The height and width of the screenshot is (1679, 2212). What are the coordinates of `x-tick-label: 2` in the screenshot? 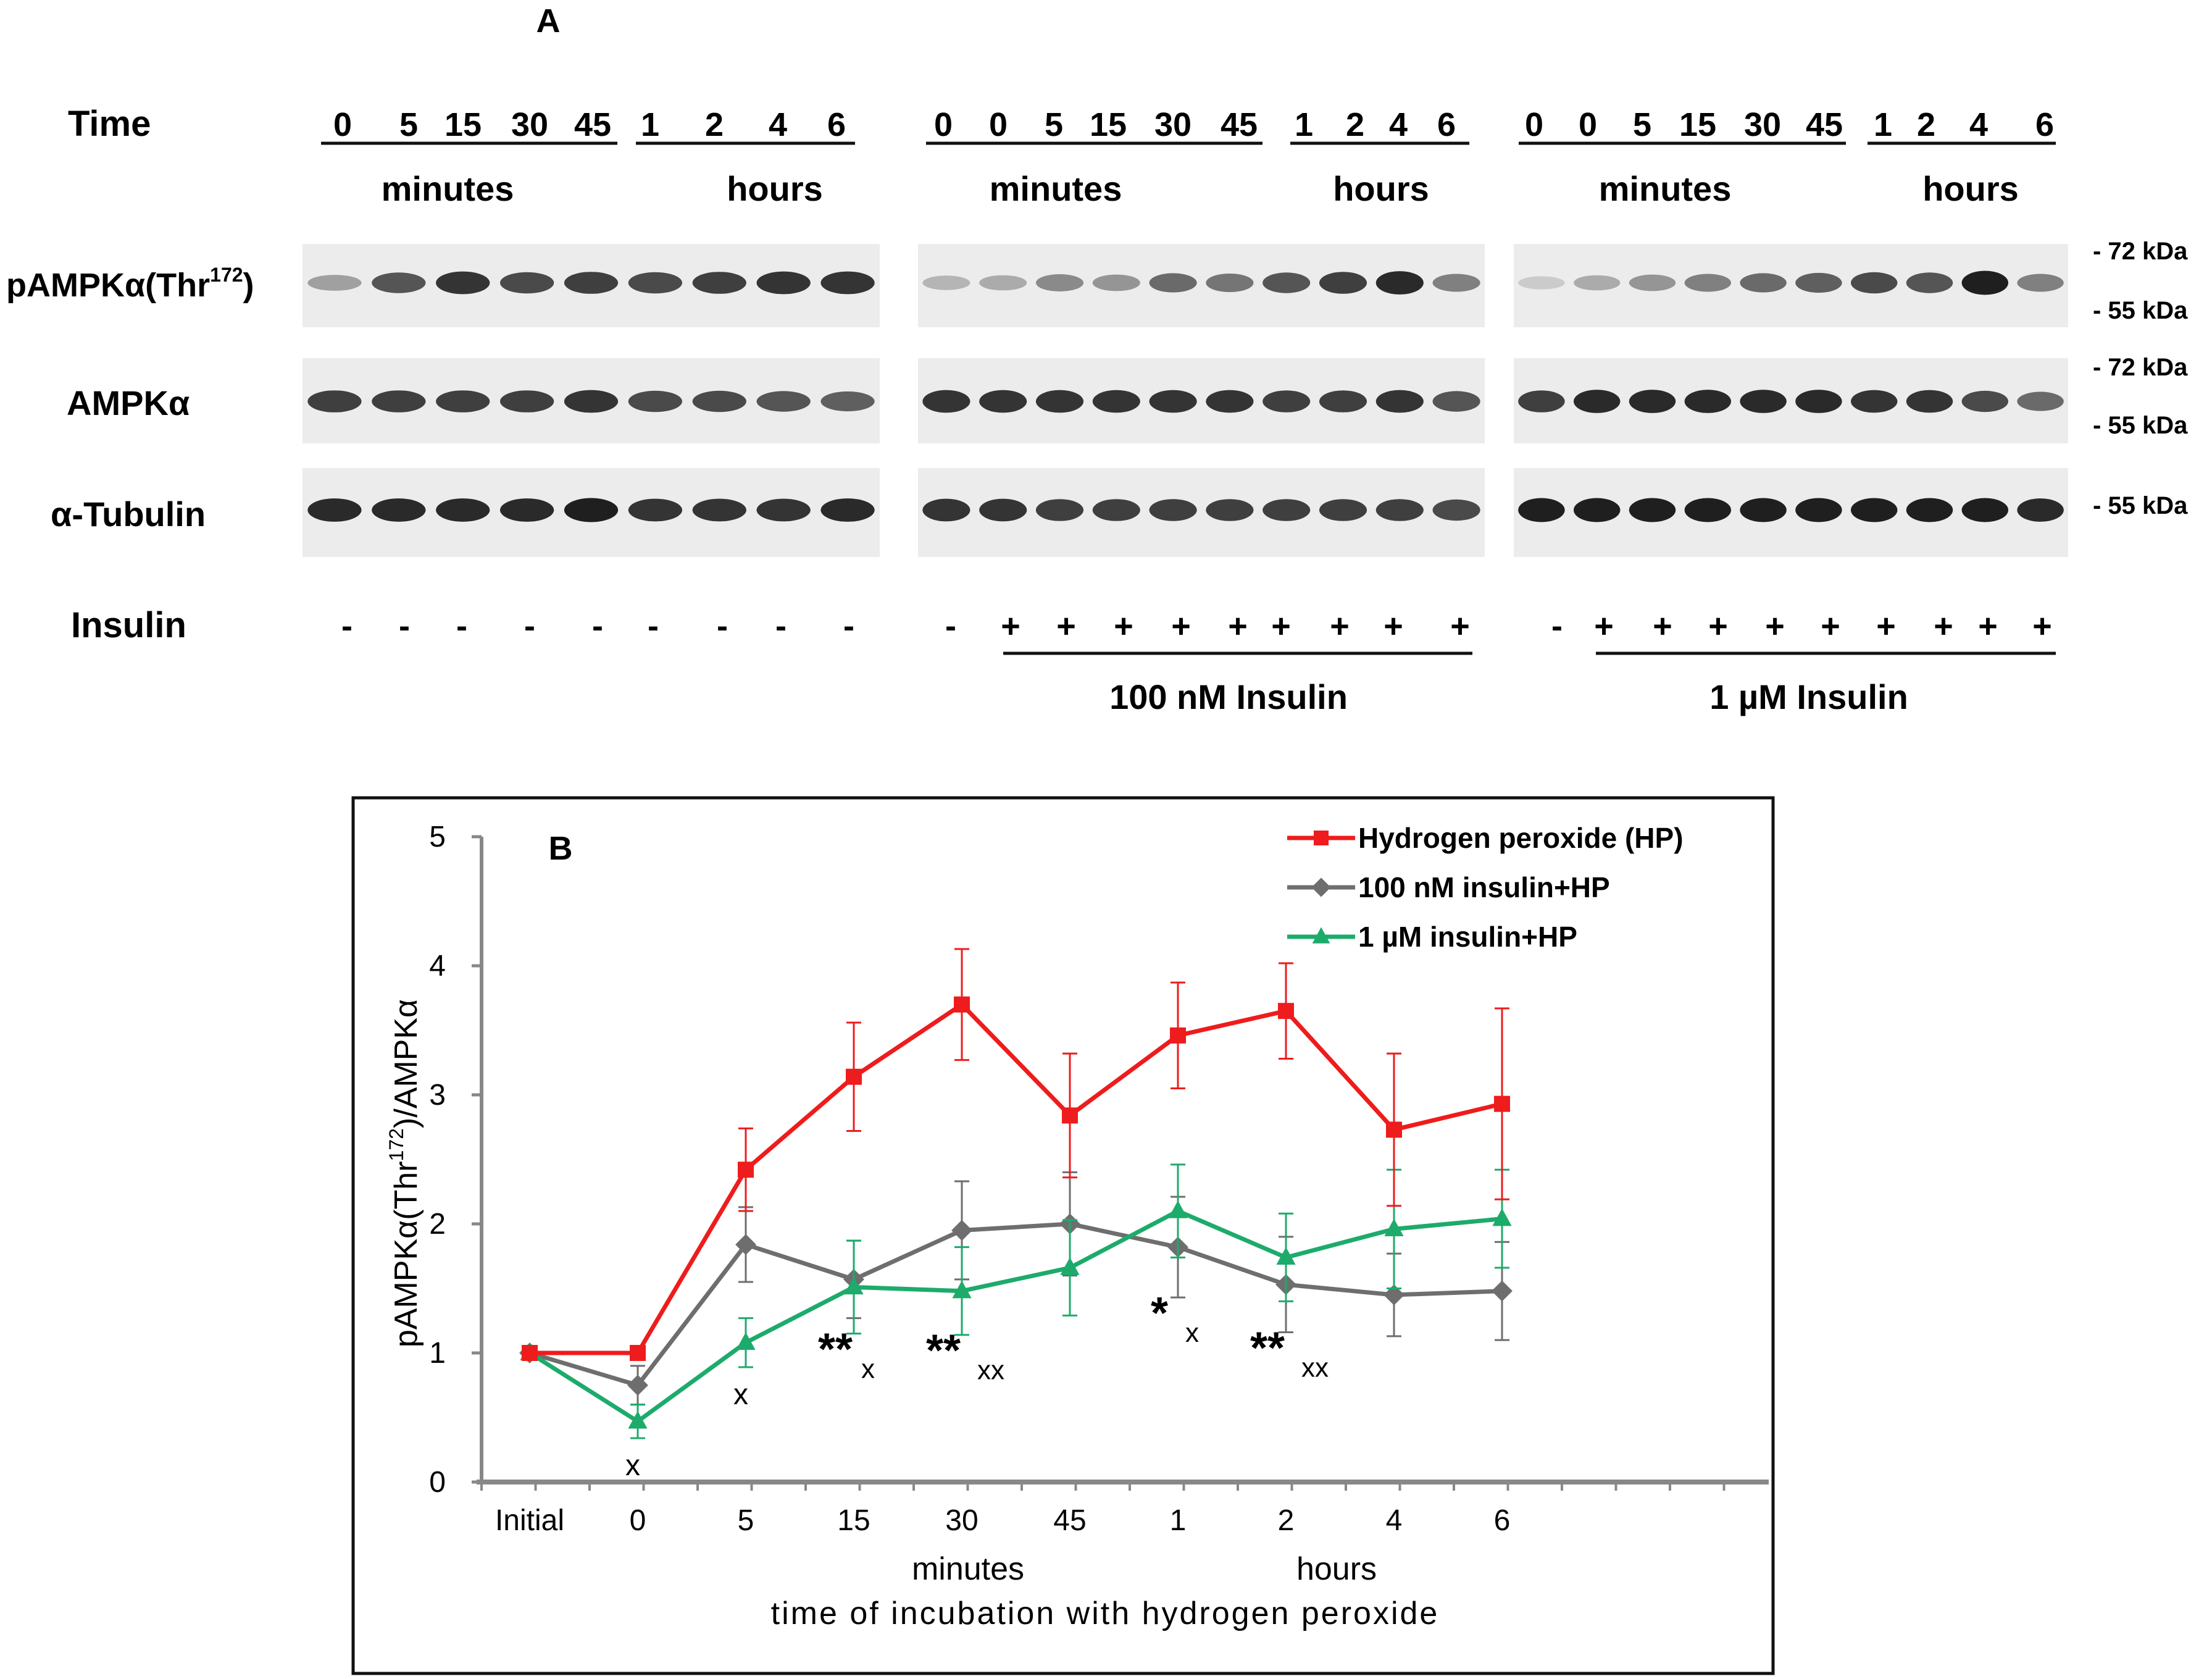 It's located at (1286, 1520).